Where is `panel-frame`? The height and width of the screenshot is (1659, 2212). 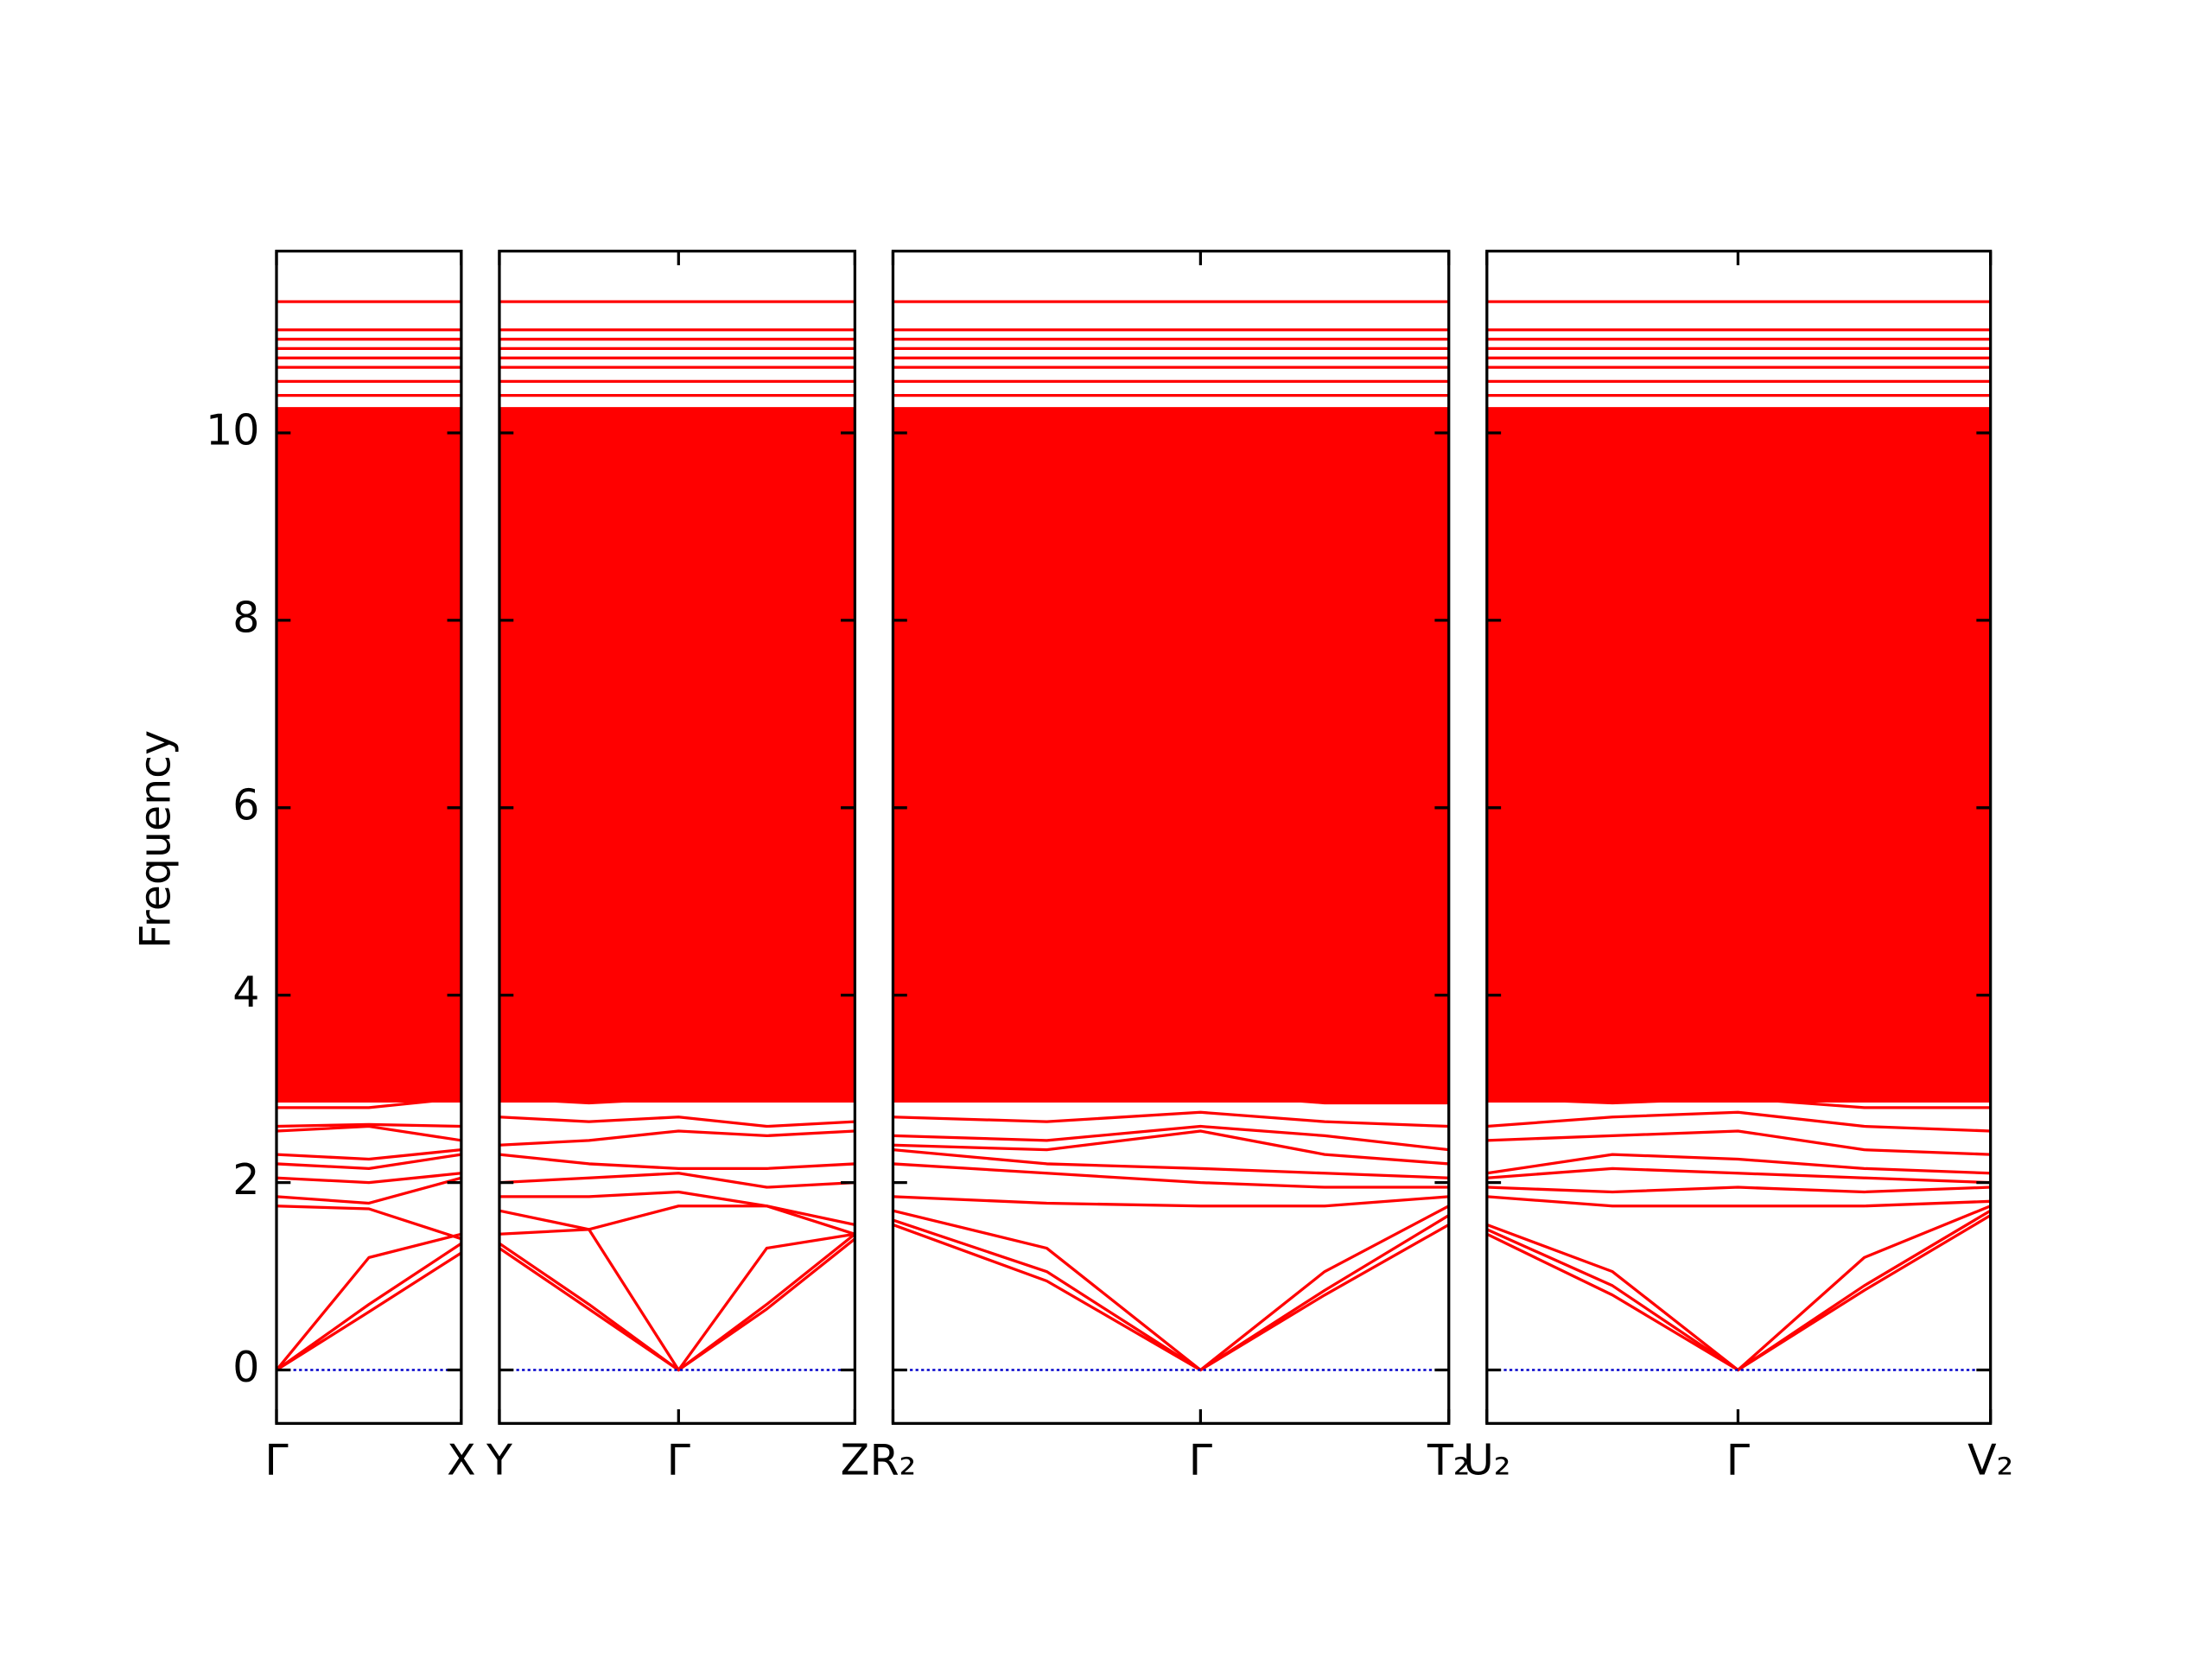
panel-frame is located at coordinates (369, 837).